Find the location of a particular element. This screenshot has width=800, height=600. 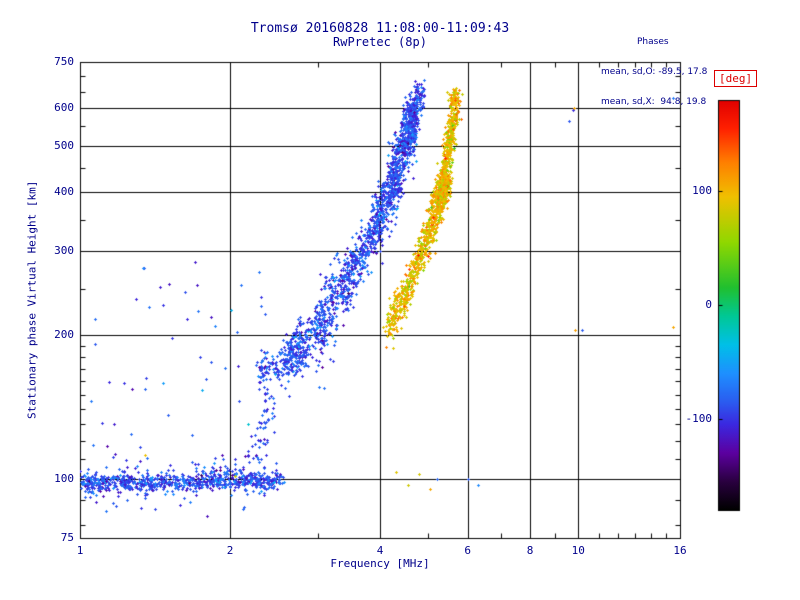

y-tick-label: 400 is located at coordinates (64, 191).